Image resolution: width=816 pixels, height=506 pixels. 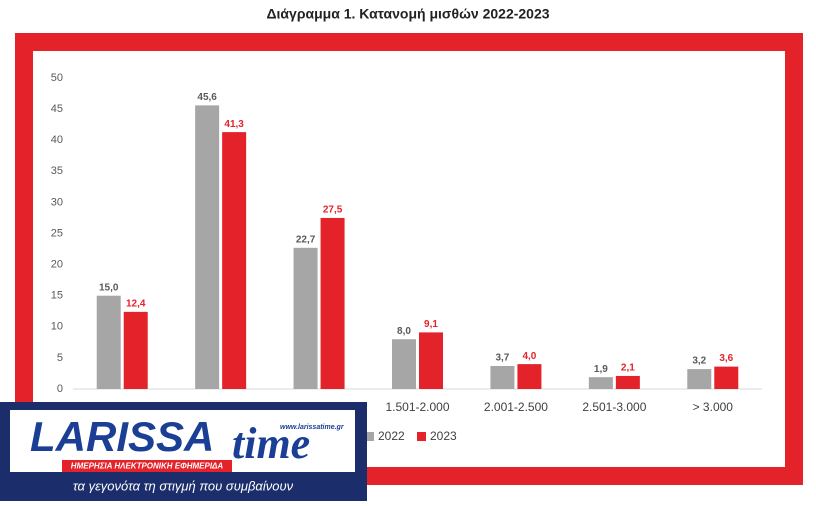 What do you see at coordinates (516, 407) in the screenshot?
I see `x-tick-label: 2.001-2.500` at bounding box center [516, 407].